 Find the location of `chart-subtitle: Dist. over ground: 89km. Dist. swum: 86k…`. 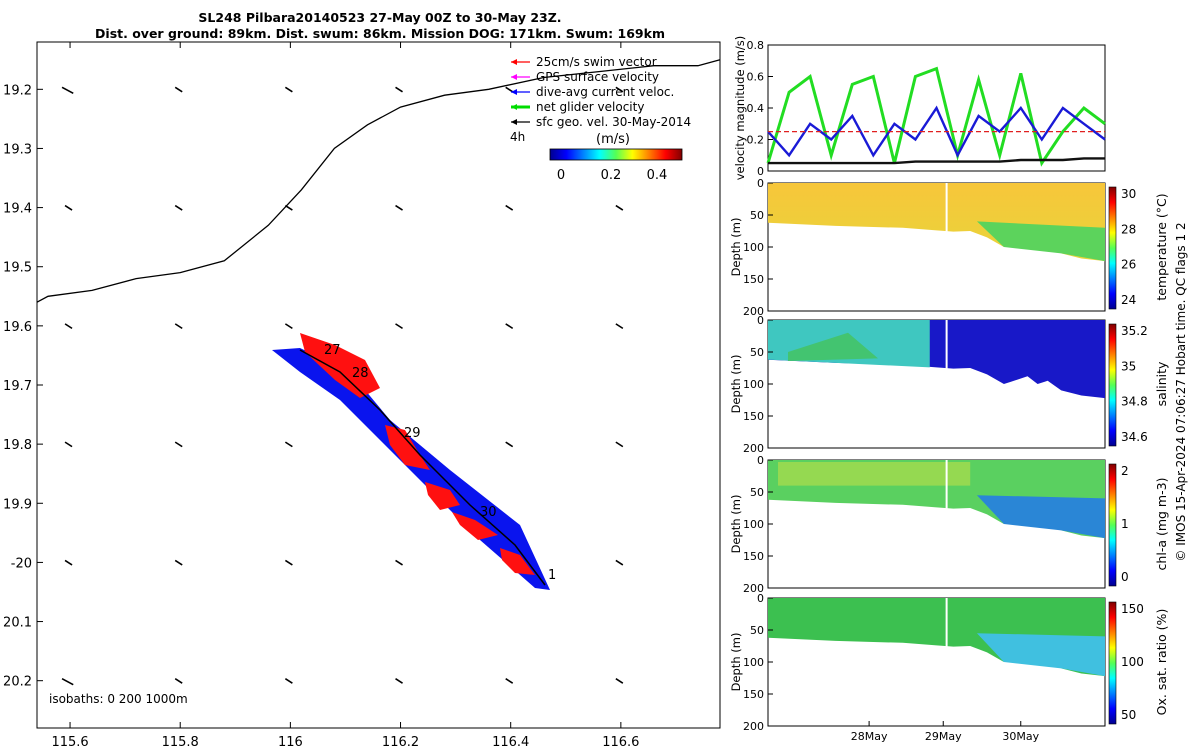

chart-subtitle: Dist. over ground: 89km. Dist. swum: 86k… is located at coordinates (380, 33).